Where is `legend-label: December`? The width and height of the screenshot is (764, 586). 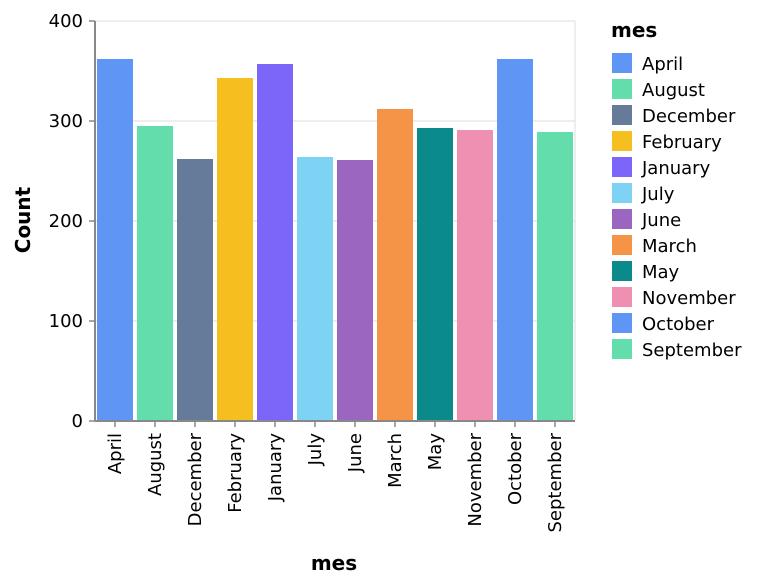 legend-label: December is located at coordinates (689, 116).